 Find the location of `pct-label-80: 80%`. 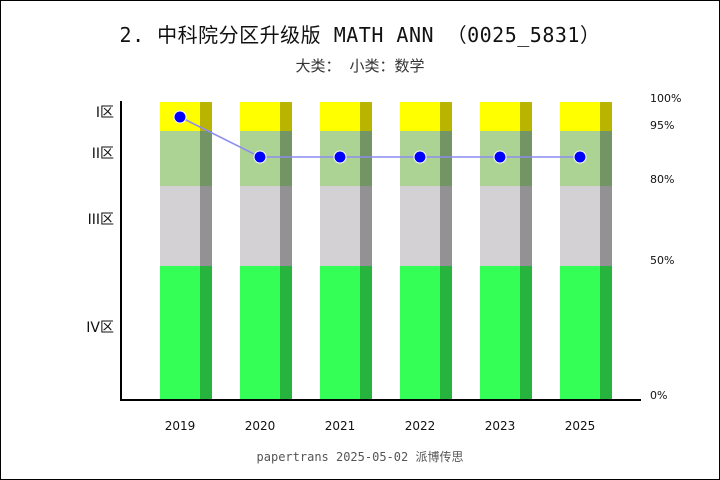

pct-label-80: 80% is located at coordinates (662, 179).